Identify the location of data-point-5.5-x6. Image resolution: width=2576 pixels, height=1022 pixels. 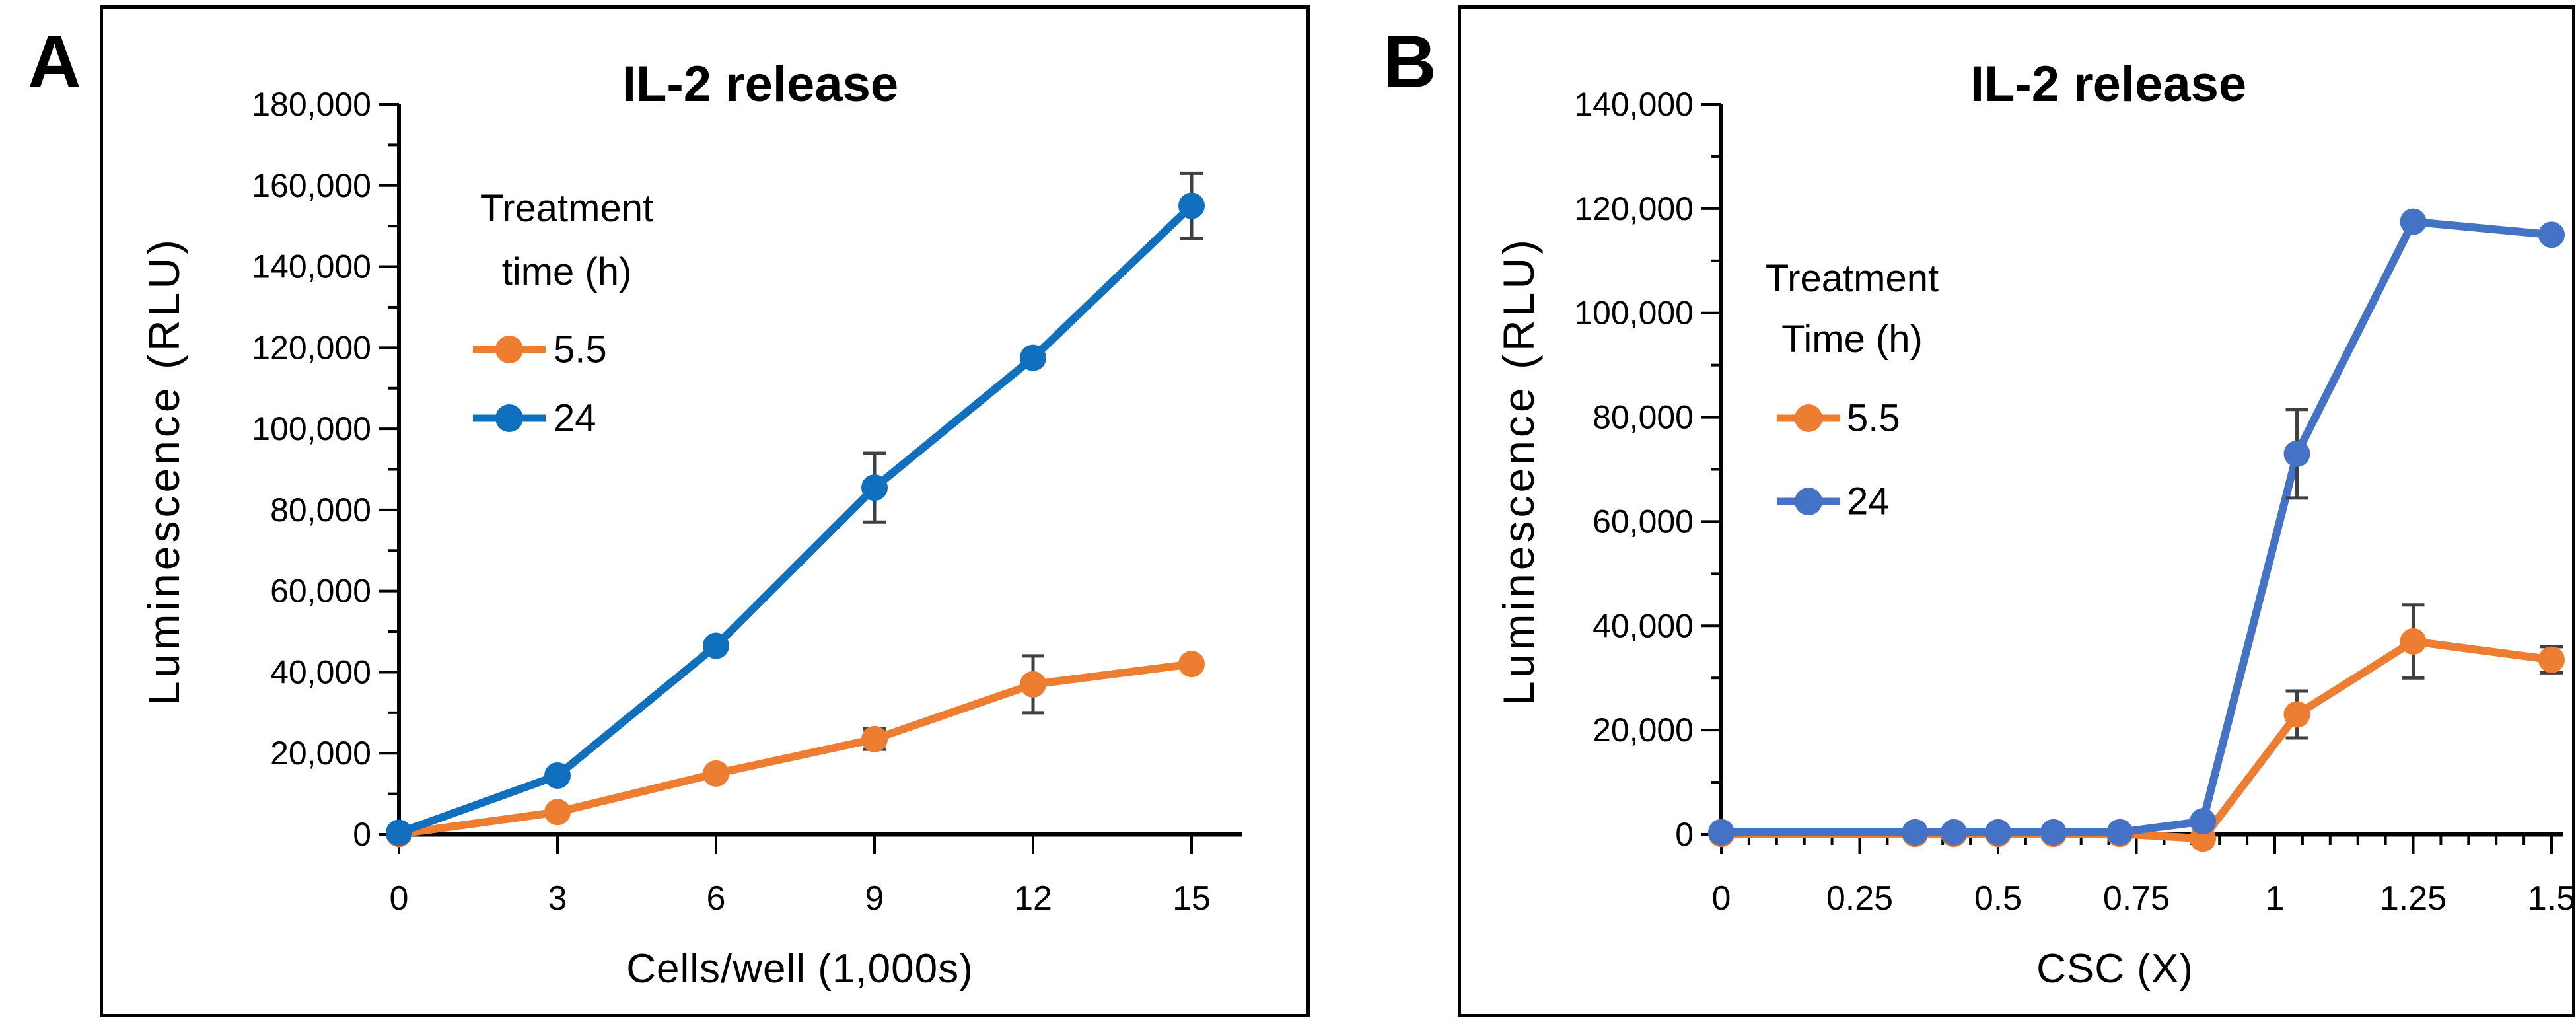
(716, 773).